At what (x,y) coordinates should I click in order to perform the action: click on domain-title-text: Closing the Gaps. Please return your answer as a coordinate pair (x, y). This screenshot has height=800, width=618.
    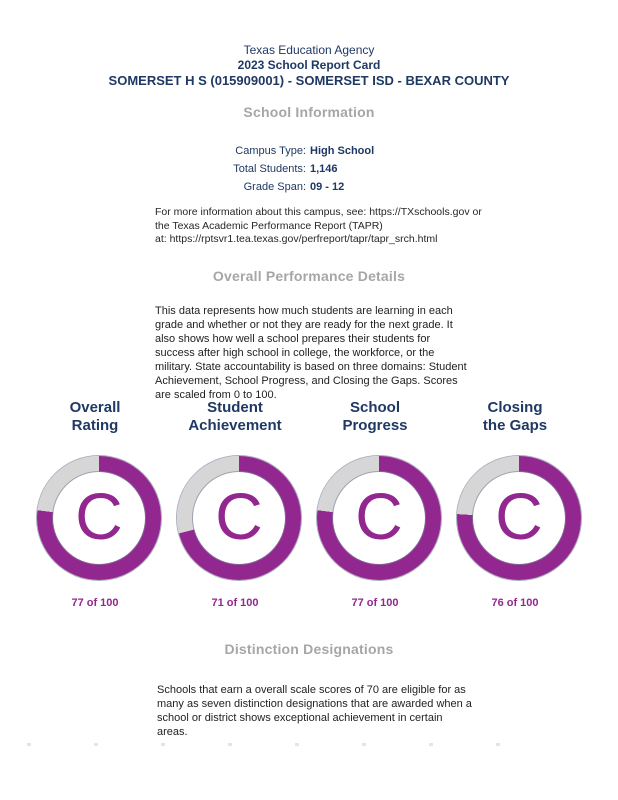
    Looking at the image, I should click on (515, 416).